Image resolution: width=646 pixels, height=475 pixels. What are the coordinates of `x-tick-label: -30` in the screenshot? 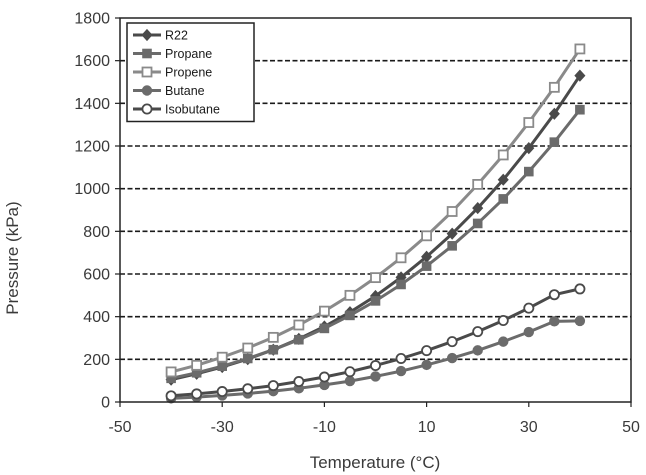 It's located at (222, 427).